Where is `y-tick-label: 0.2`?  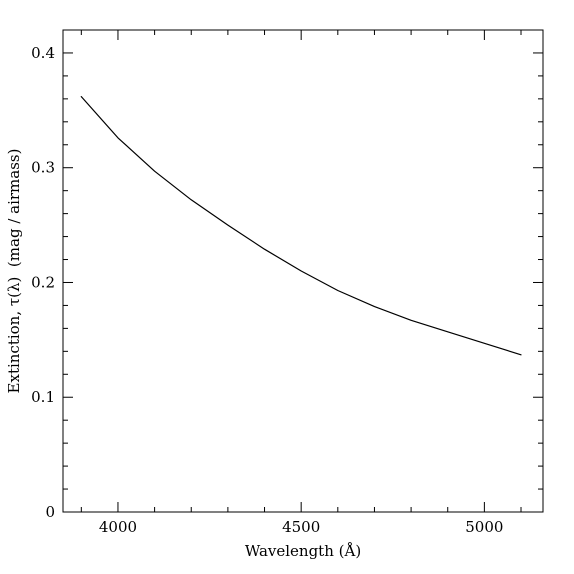
y-tick-label: 0.2 is located at coordinates (43, 282).